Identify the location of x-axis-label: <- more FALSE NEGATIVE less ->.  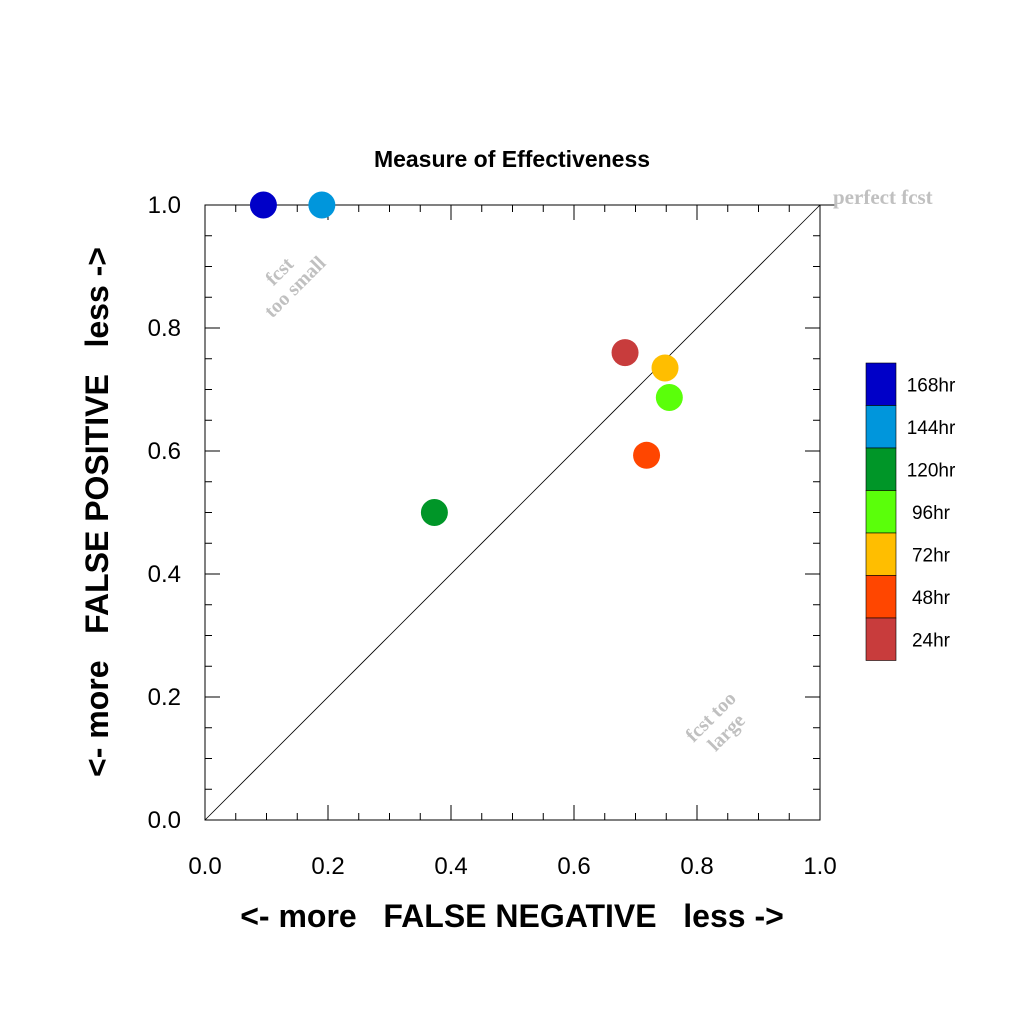
(512, 916).